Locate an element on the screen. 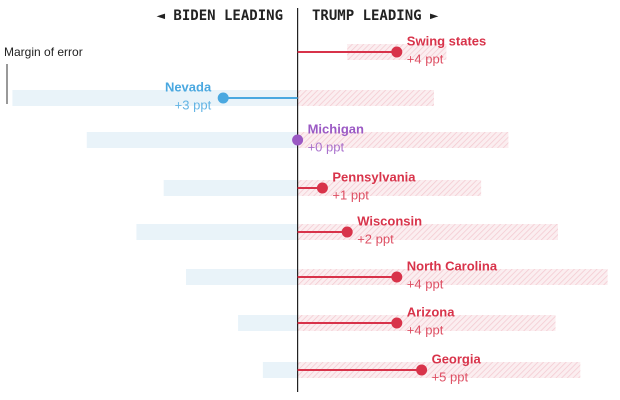  value-label: +2 ppt is located at coordinates (375, 238).